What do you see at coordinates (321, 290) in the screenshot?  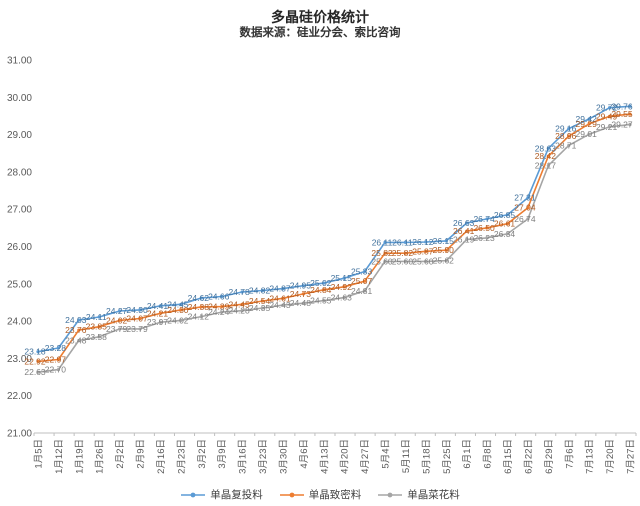 I see `data-label: 24.84` at bounding box center [321, 290].